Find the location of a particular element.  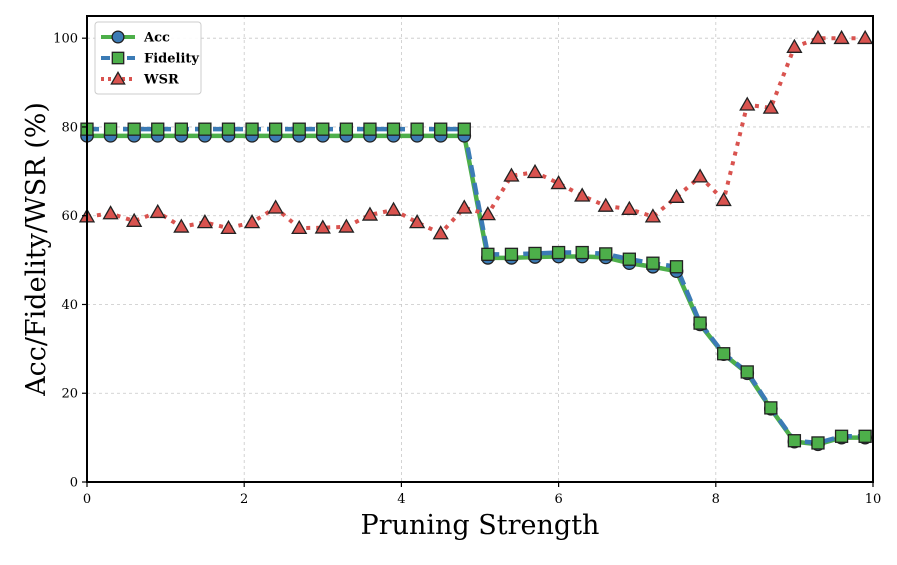

legend-label: WSR is located at coordinates (161, 80).